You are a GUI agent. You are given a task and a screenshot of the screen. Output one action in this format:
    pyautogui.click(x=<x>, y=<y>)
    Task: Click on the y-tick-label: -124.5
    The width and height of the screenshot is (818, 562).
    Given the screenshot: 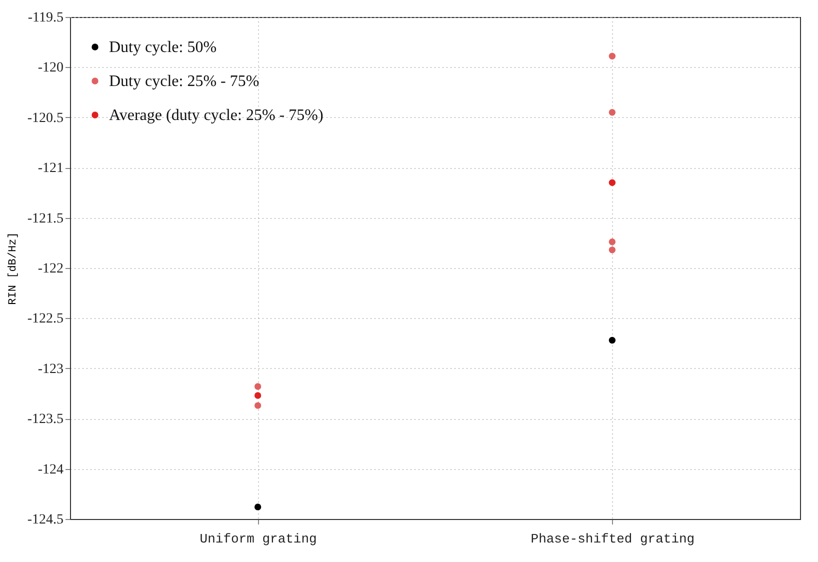 What is the action you would take?
    pyautogui.click(x=45, y=520)
    